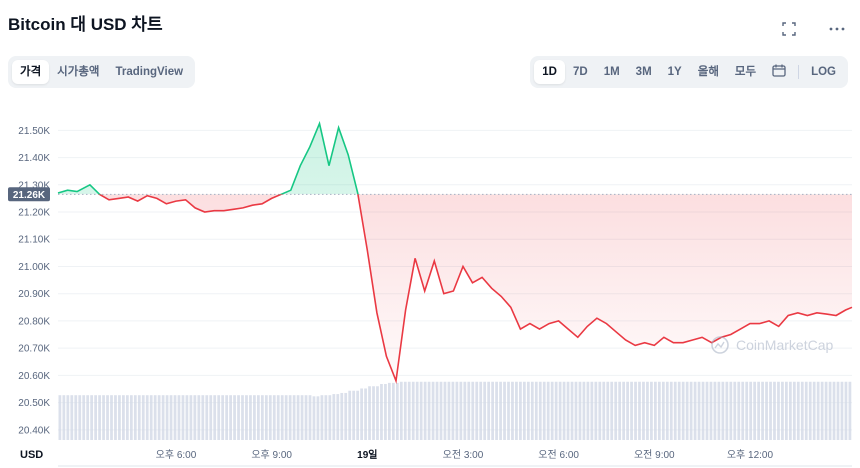  I want to click on range-1m: 1M, so click(611, 72).